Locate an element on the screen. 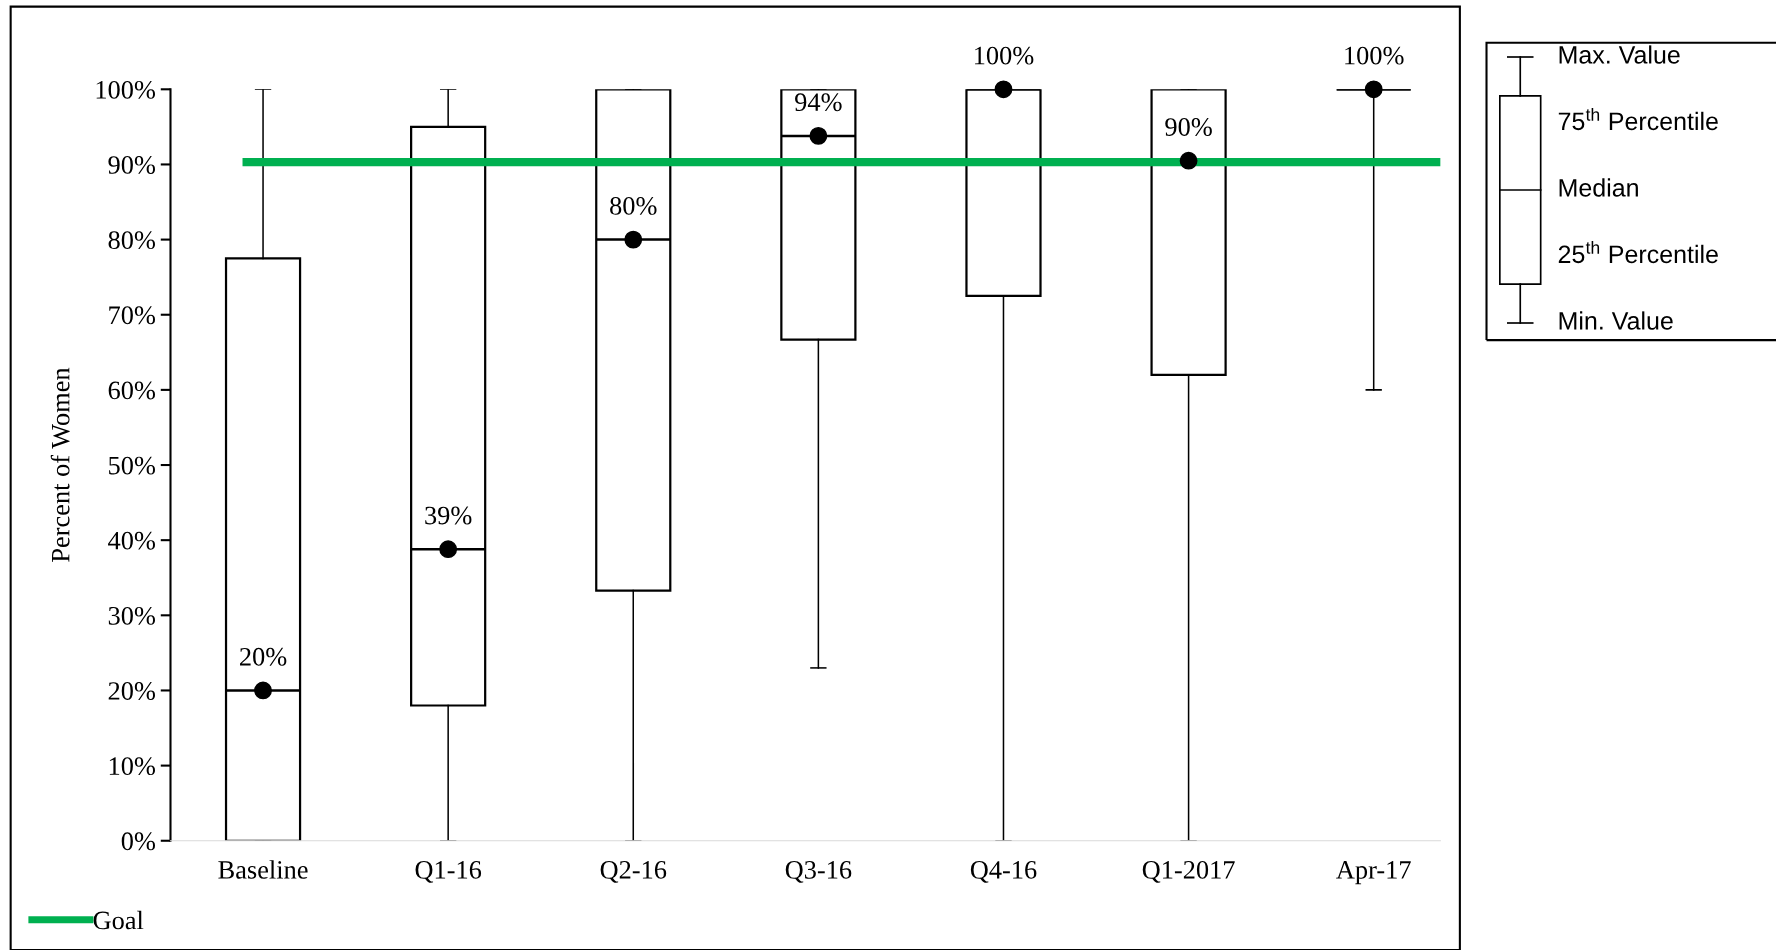  data-label: 20% is located at coordinates (263, 656).